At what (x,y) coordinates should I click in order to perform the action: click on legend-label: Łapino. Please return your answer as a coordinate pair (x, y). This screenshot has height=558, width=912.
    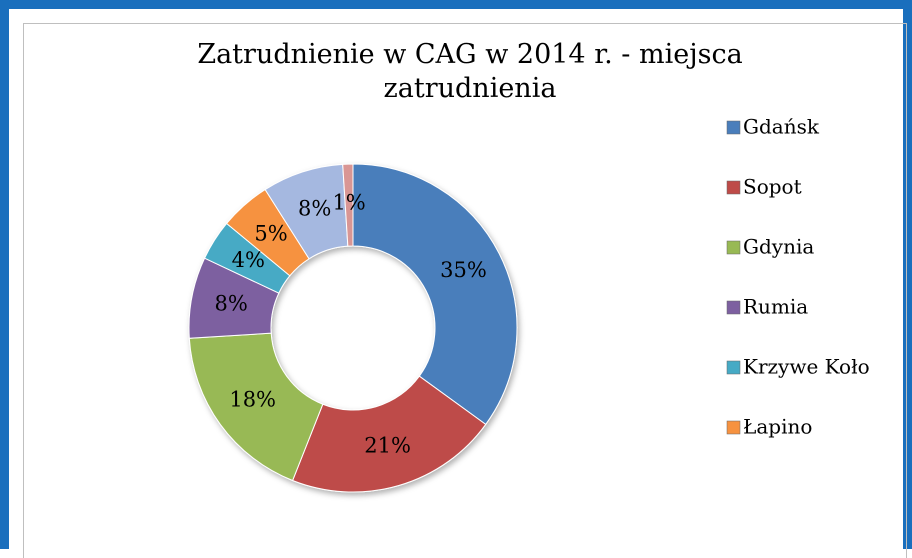
    Looking at the image, I should click on (777, 427).